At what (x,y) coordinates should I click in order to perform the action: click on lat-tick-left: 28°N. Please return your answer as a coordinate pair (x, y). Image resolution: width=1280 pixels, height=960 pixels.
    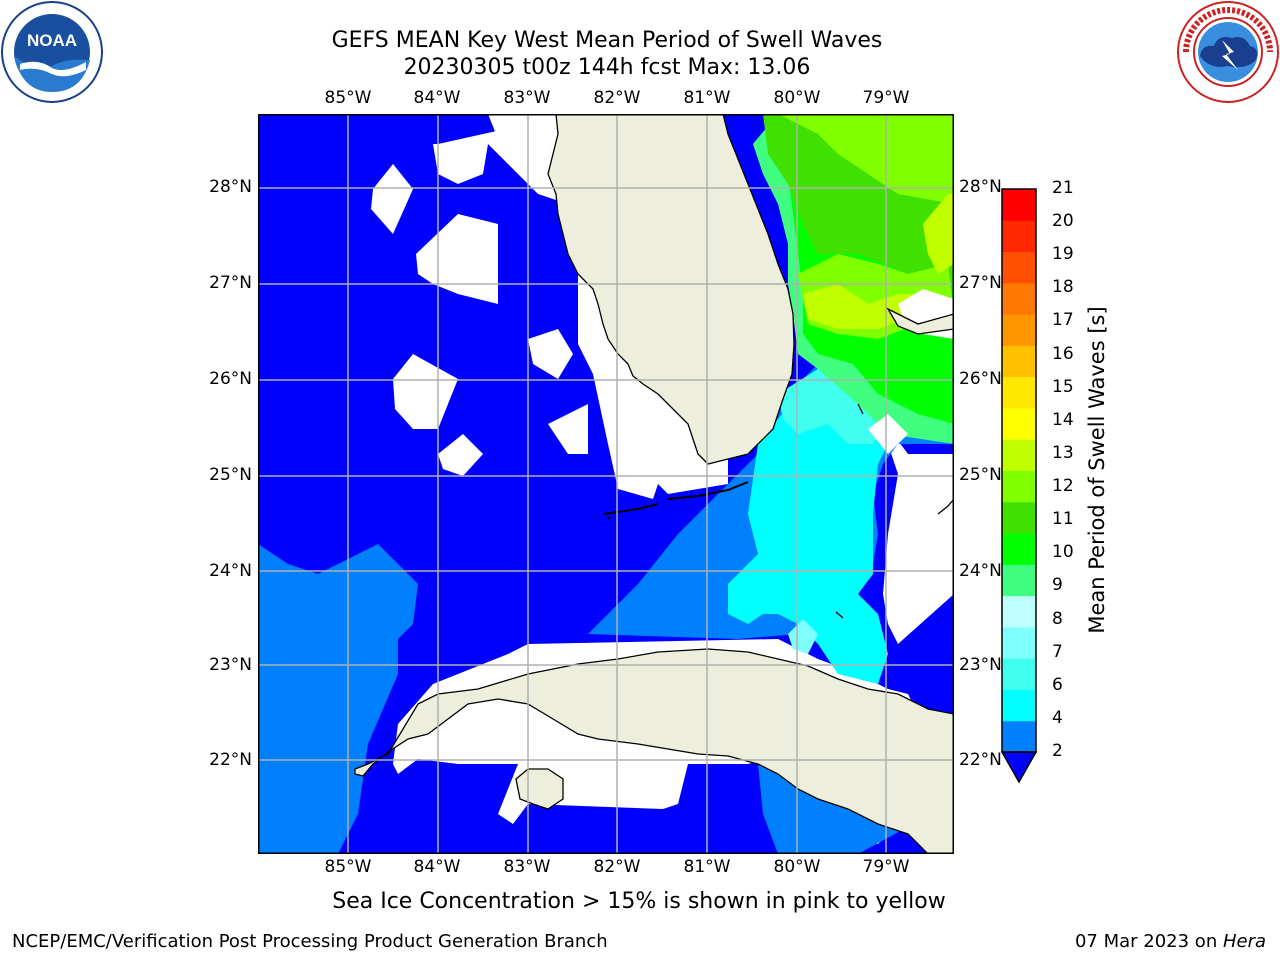
    Looking at the image, I should click on (230, 187).